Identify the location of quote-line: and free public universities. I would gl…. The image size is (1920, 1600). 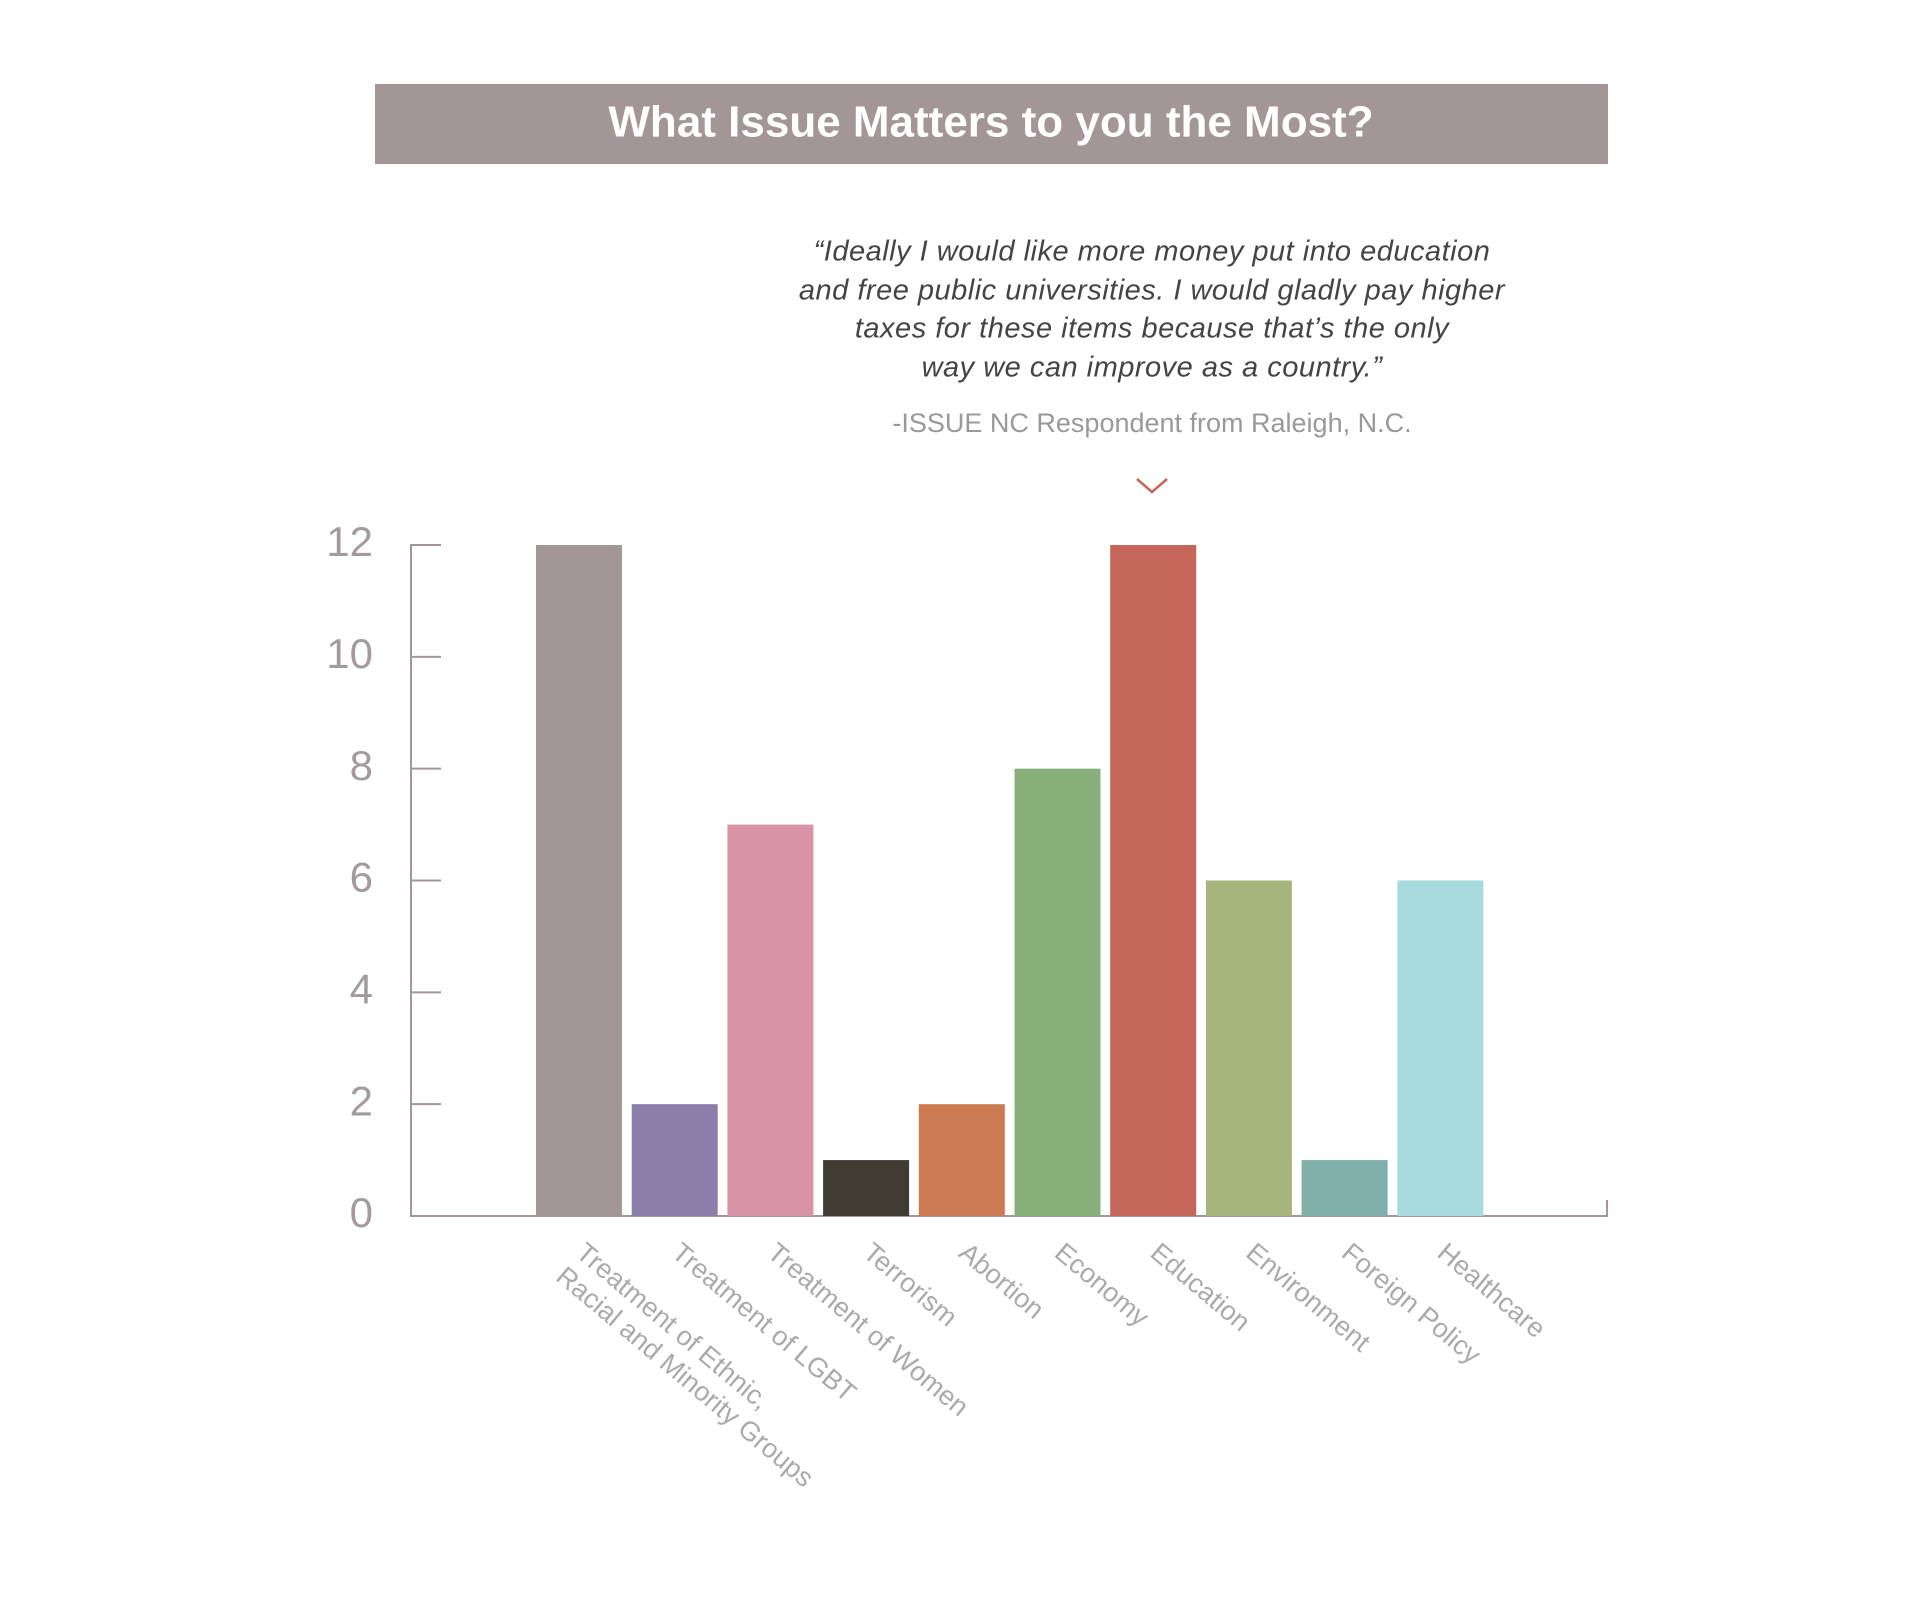
(1152, 291).